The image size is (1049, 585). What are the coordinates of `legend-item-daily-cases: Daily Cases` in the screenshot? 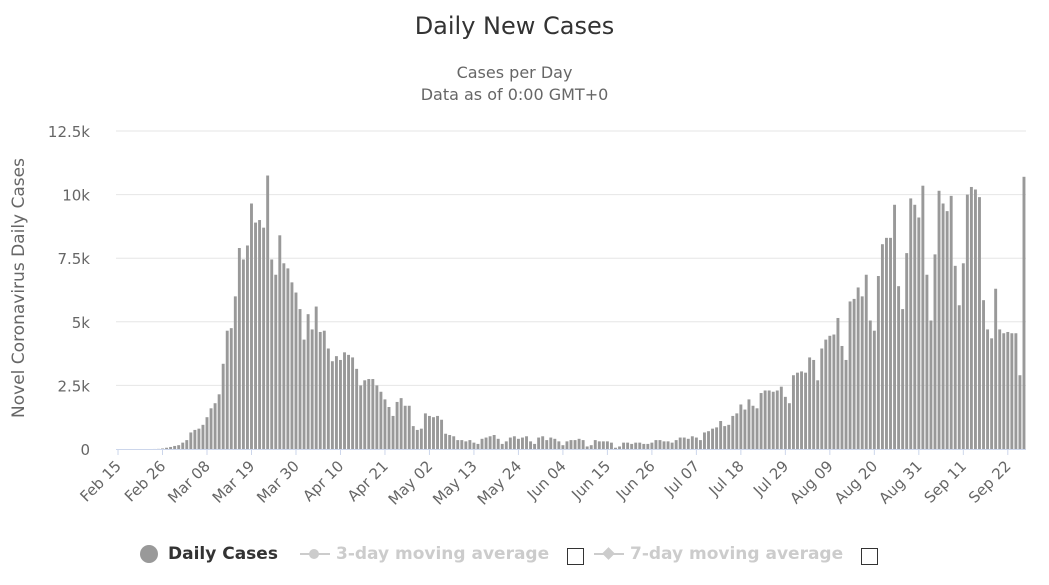 It's located at (209, 554).